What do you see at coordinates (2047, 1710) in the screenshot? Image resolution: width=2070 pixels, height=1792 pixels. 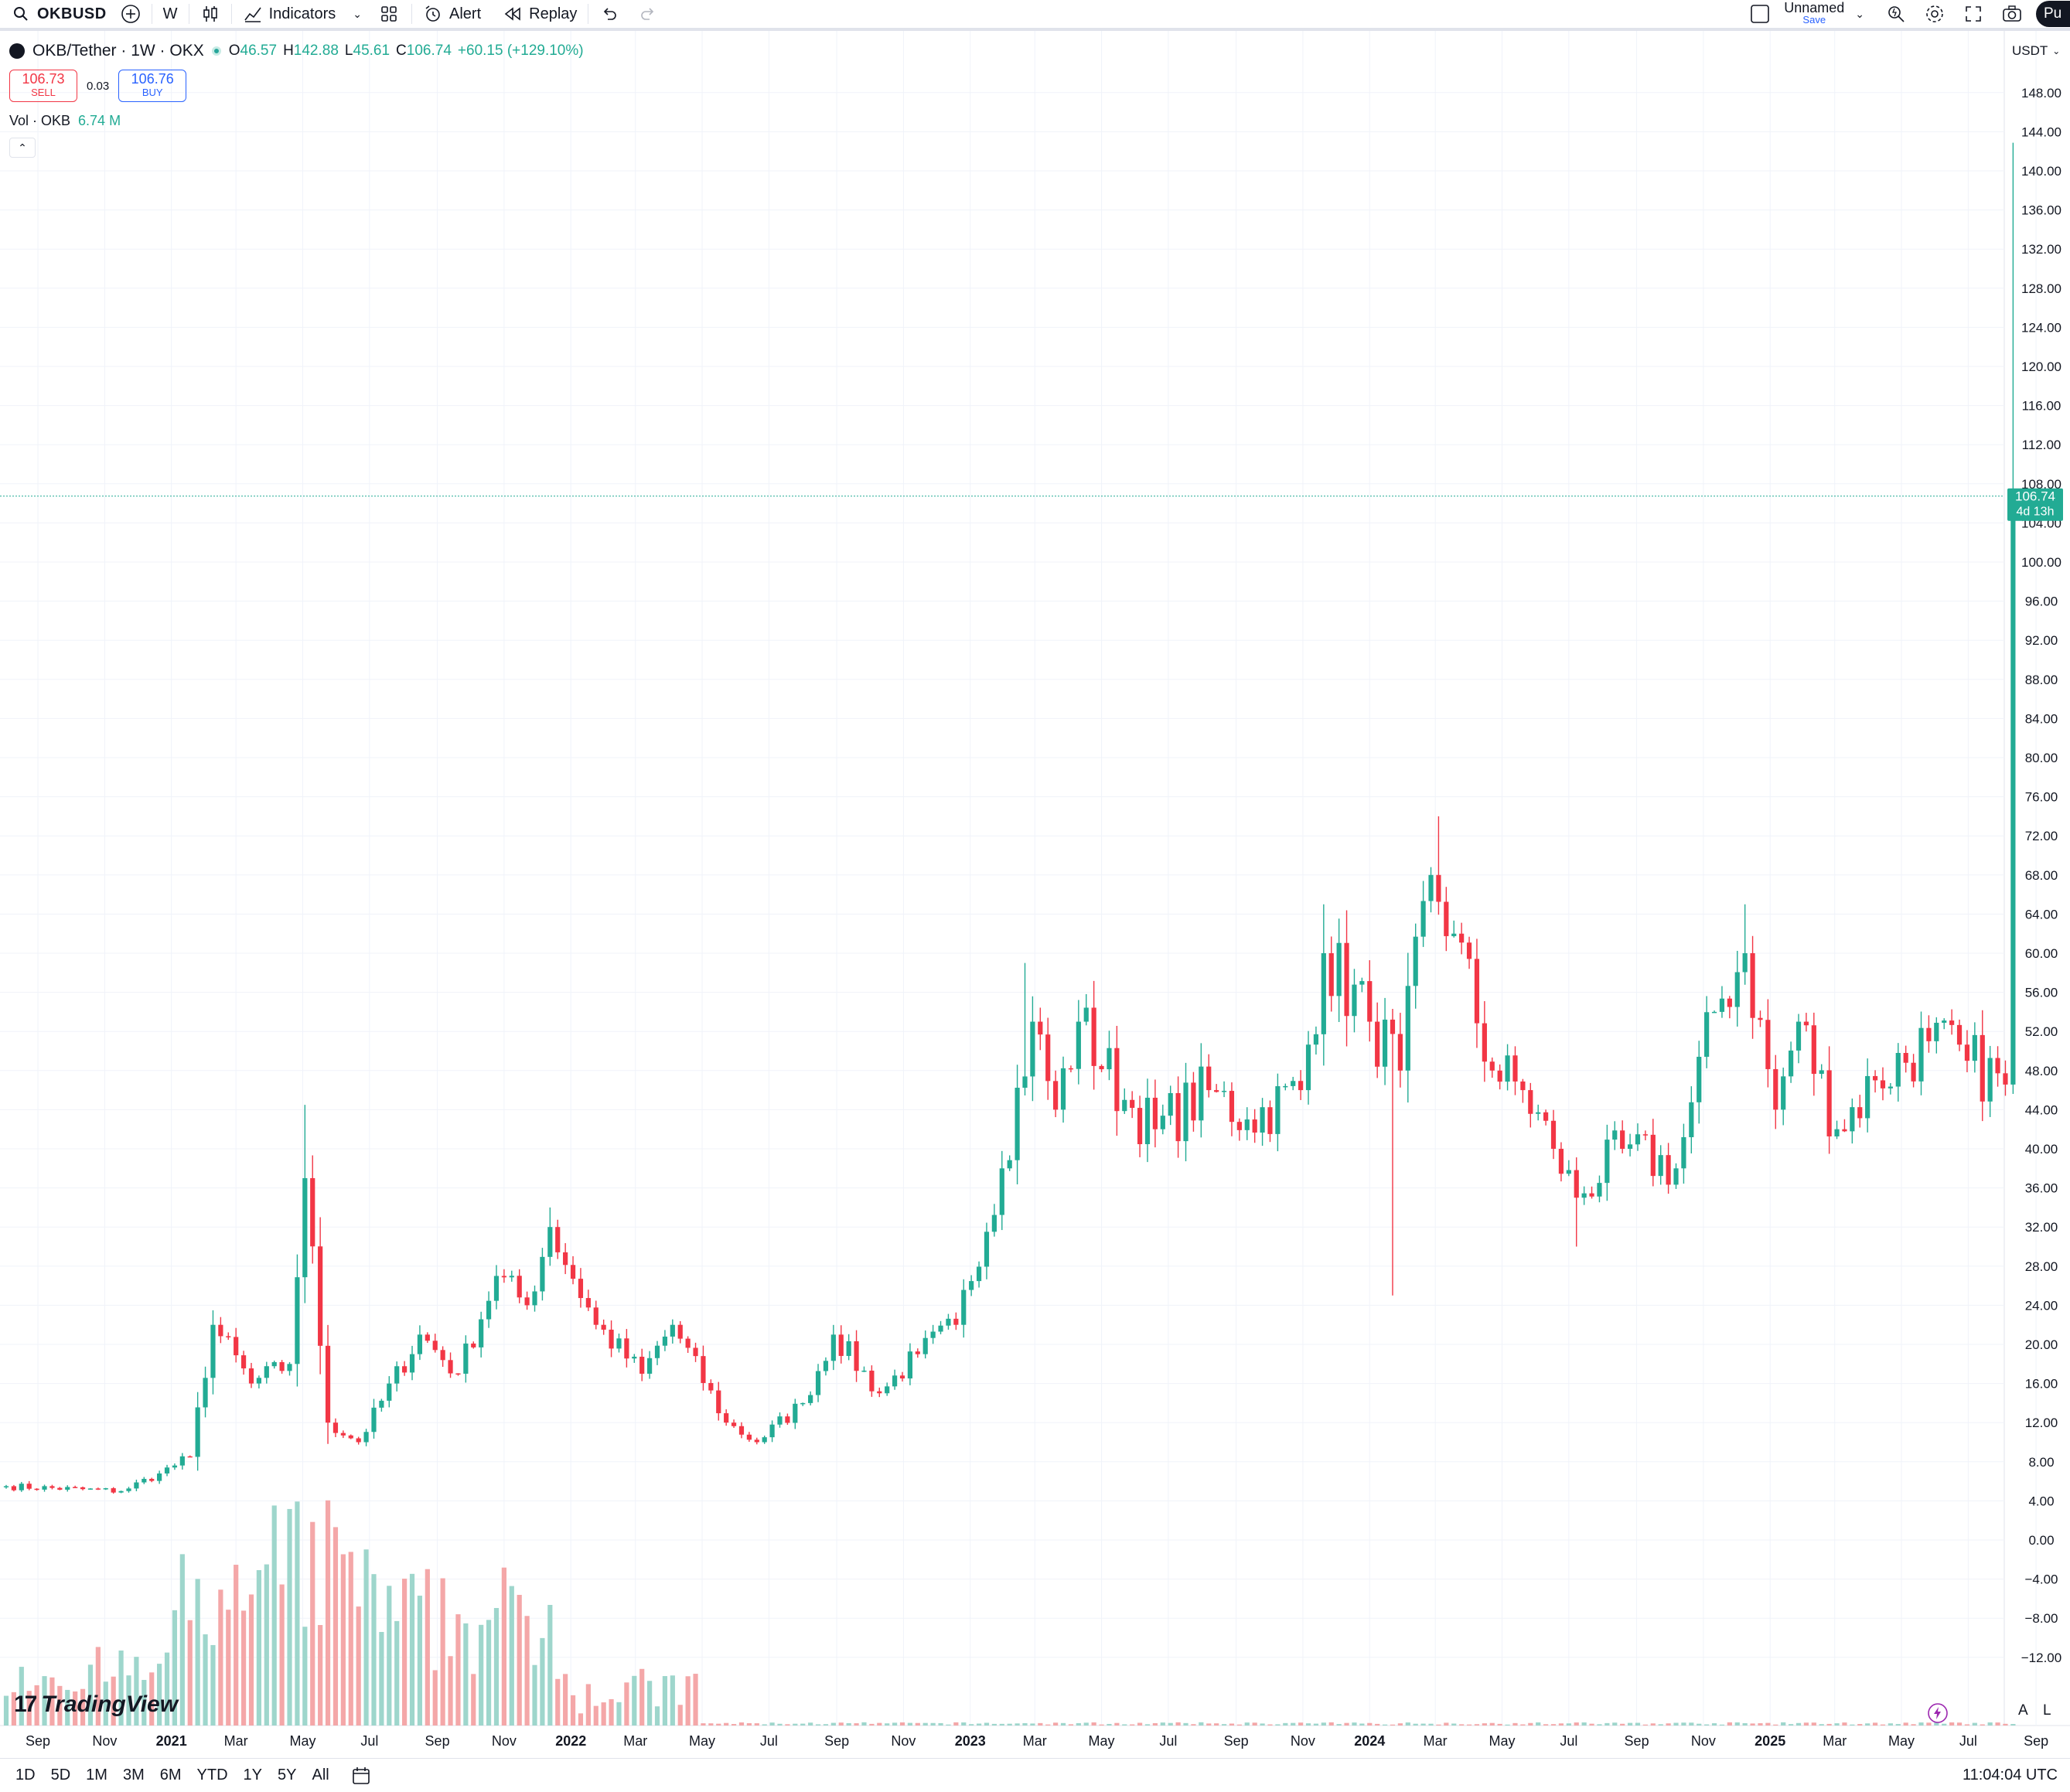 I see `log-scale-toggle: L` at bounding box center [2047, 1710].